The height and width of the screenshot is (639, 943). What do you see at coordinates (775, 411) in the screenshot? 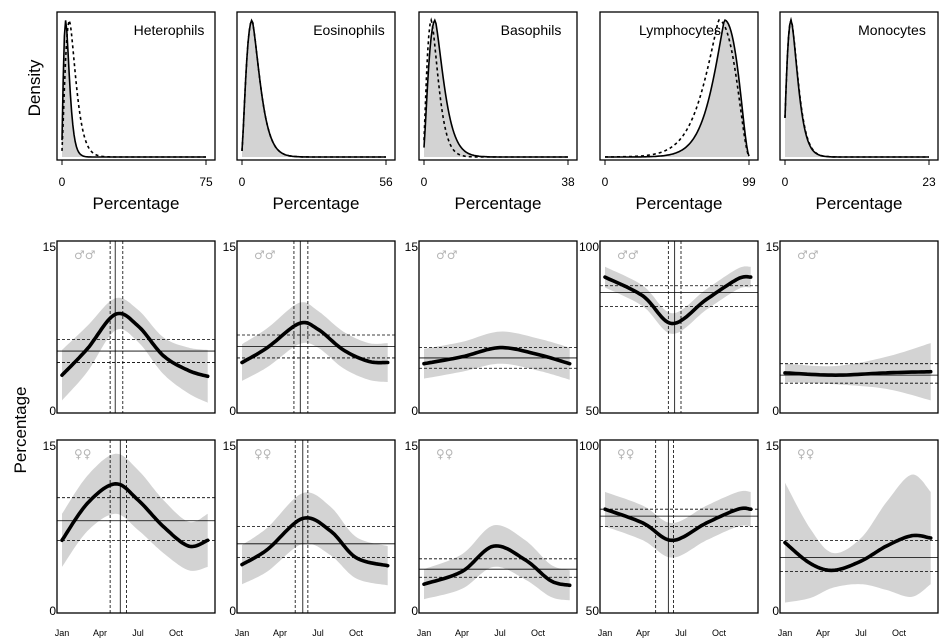
I see `ytick-bottom-r1-4: 0` at bounding box center [775, 411].